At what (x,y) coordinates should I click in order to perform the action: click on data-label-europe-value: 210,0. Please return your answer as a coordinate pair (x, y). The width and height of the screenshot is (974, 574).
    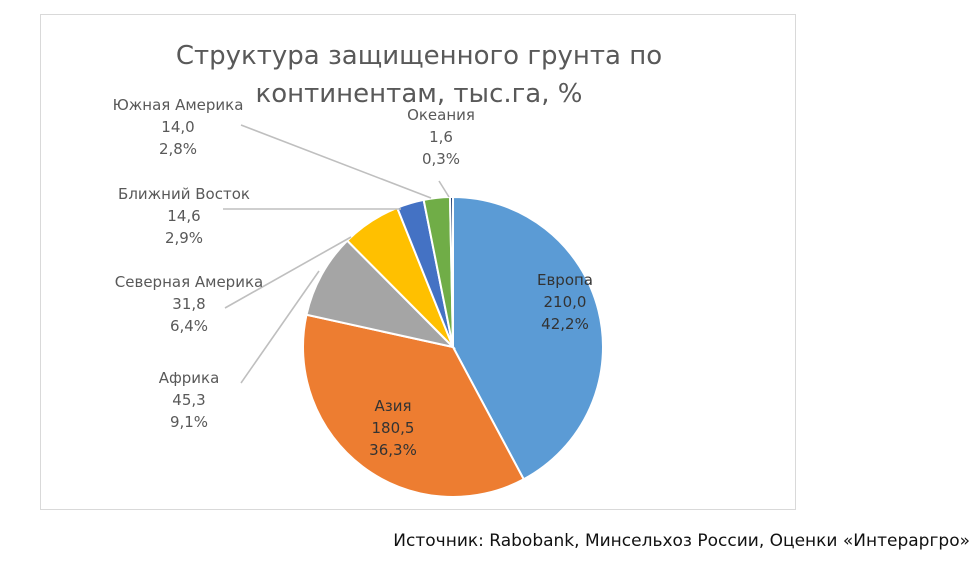
    Looking at the image, I should click on (565, 302).